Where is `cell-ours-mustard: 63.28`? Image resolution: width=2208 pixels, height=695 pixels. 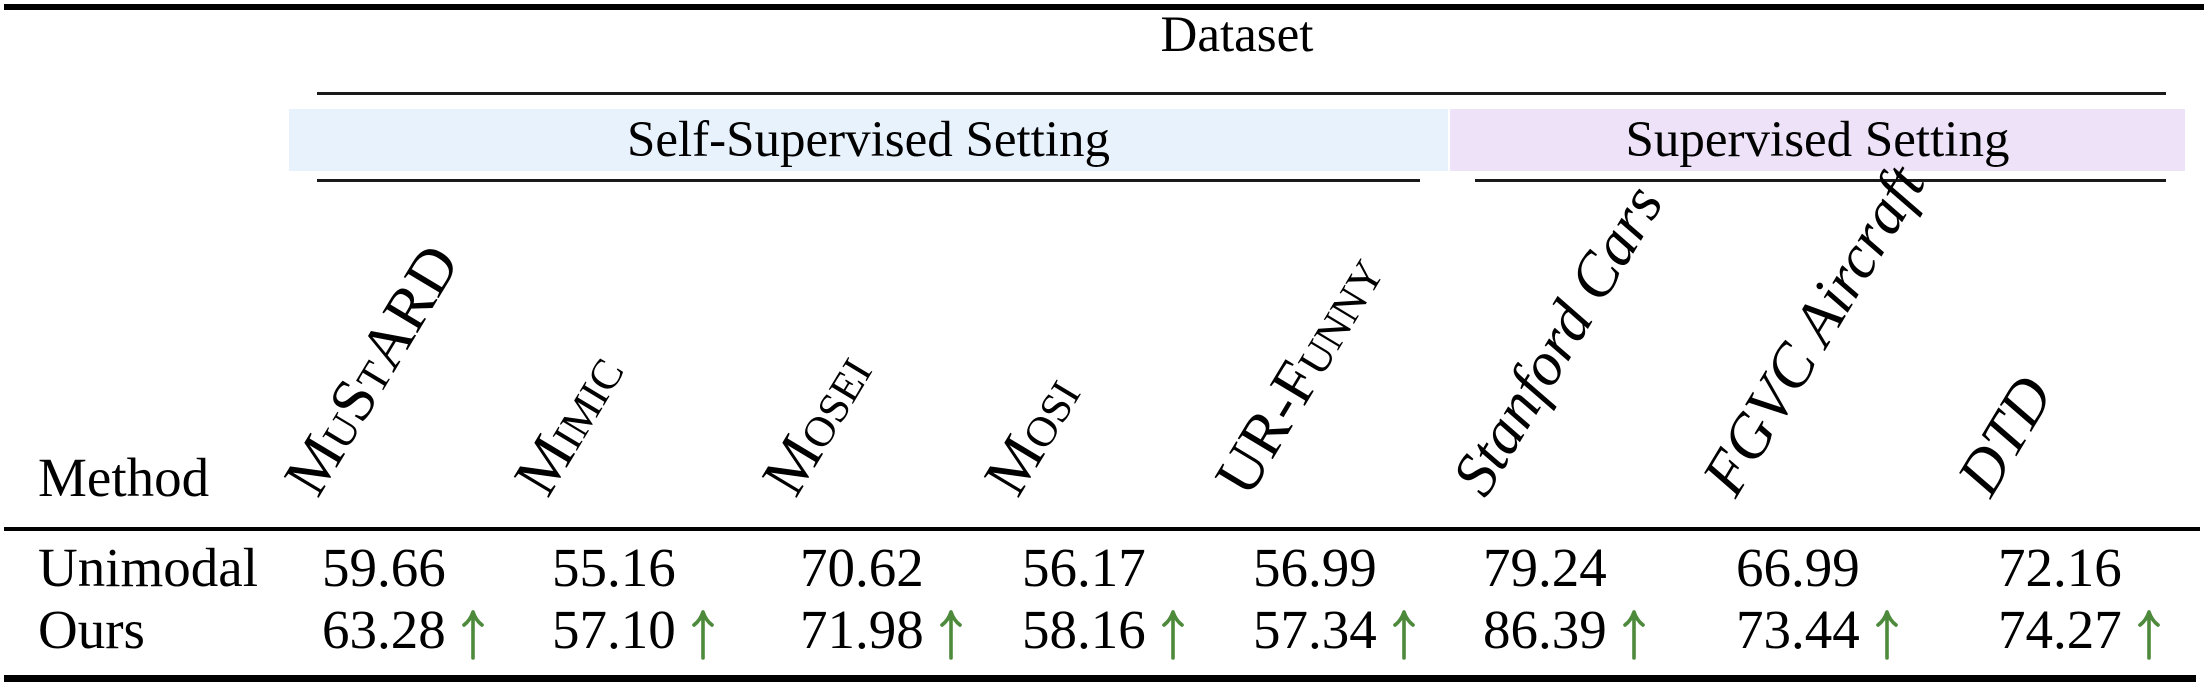 cell-ours-mustard: 63.28 is located at coordinates (403, 631).